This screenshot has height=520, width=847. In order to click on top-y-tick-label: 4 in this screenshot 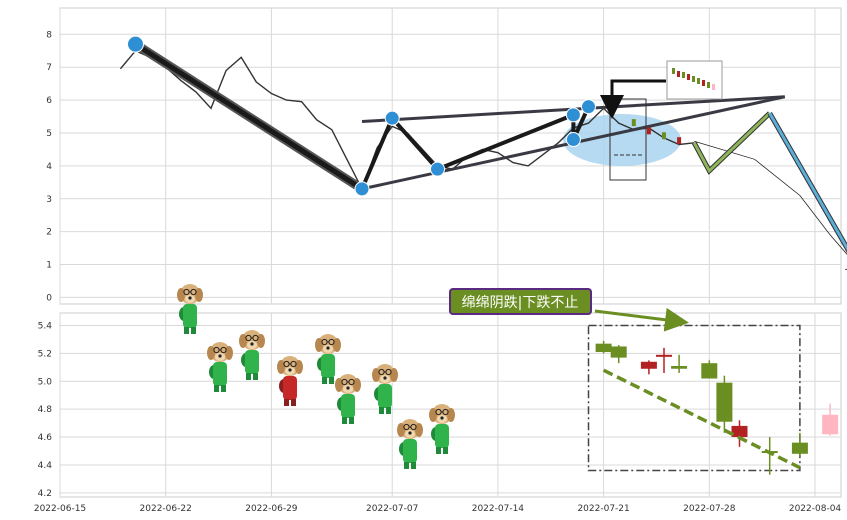, I will do `click(49, 167)`.